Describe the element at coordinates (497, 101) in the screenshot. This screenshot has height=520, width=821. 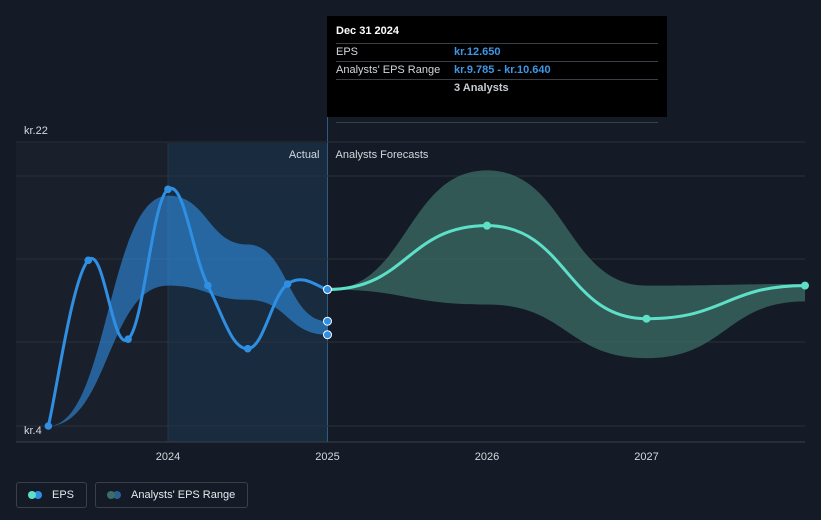
I see `tooltip-analysts-row: 3 Analysts` at that location.